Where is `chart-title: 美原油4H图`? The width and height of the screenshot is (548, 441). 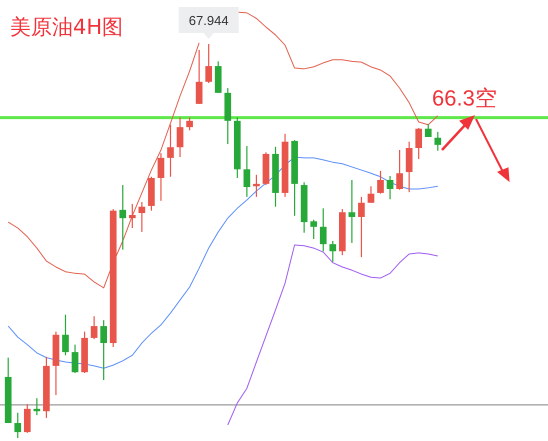
chart-title: 美原油4H图 is located at coordinates (67, 27).